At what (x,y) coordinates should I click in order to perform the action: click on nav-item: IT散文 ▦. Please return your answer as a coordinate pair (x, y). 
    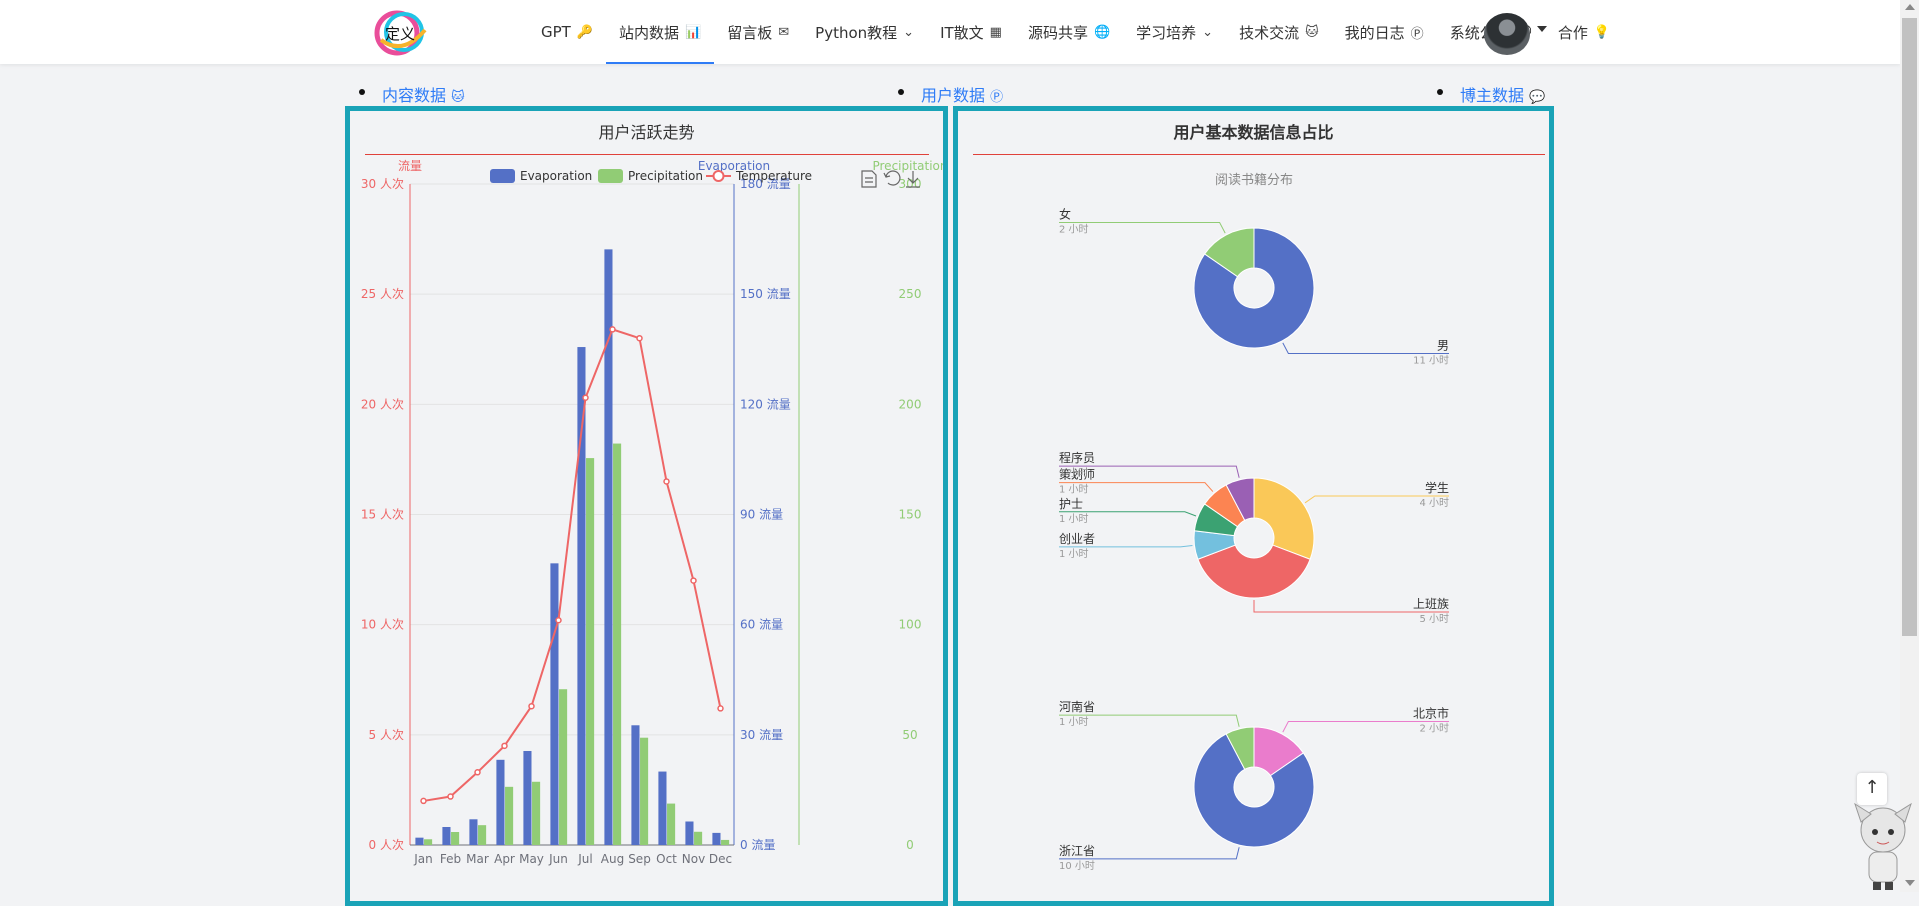
    Looking at the image, I should click on (971, 32).